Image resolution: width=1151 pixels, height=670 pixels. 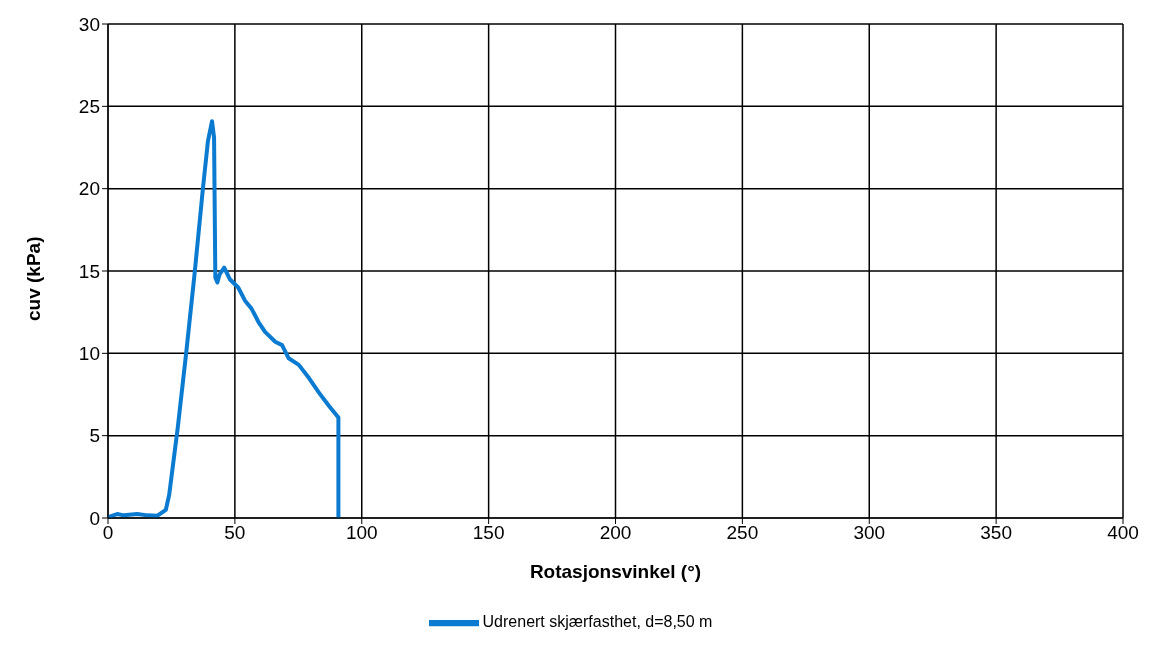 I want to click on x-tick-label: 100, so click(x=361, y=533).